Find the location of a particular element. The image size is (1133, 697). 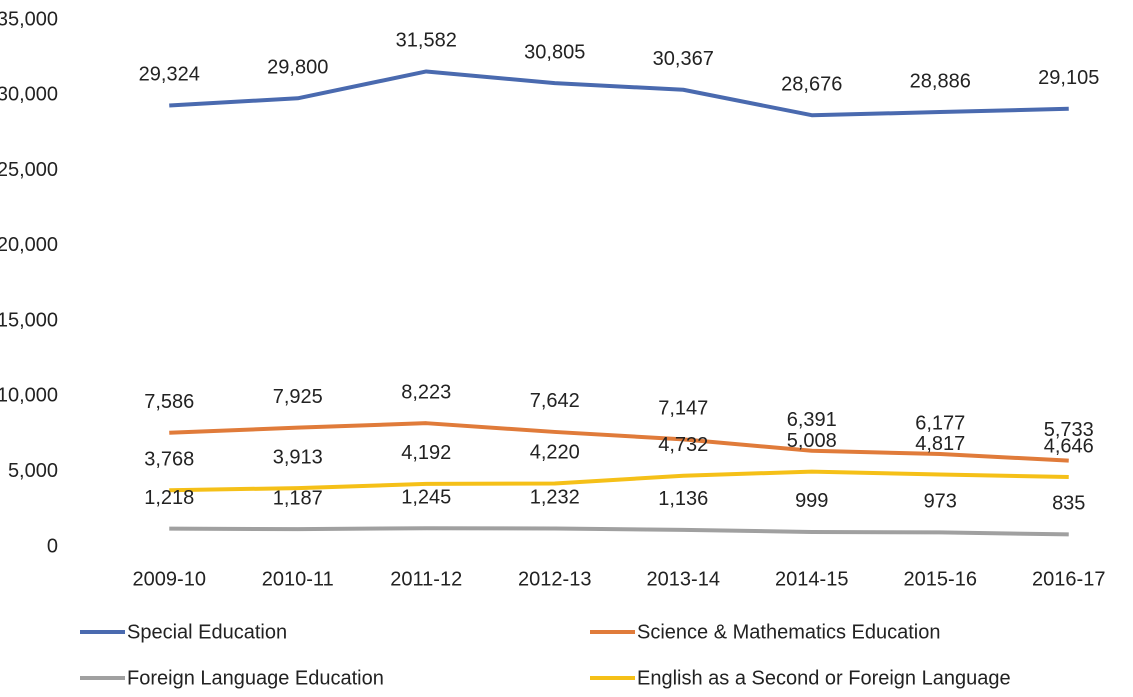

y-tick-label: 25,000 is located at coordinates (29, 170).